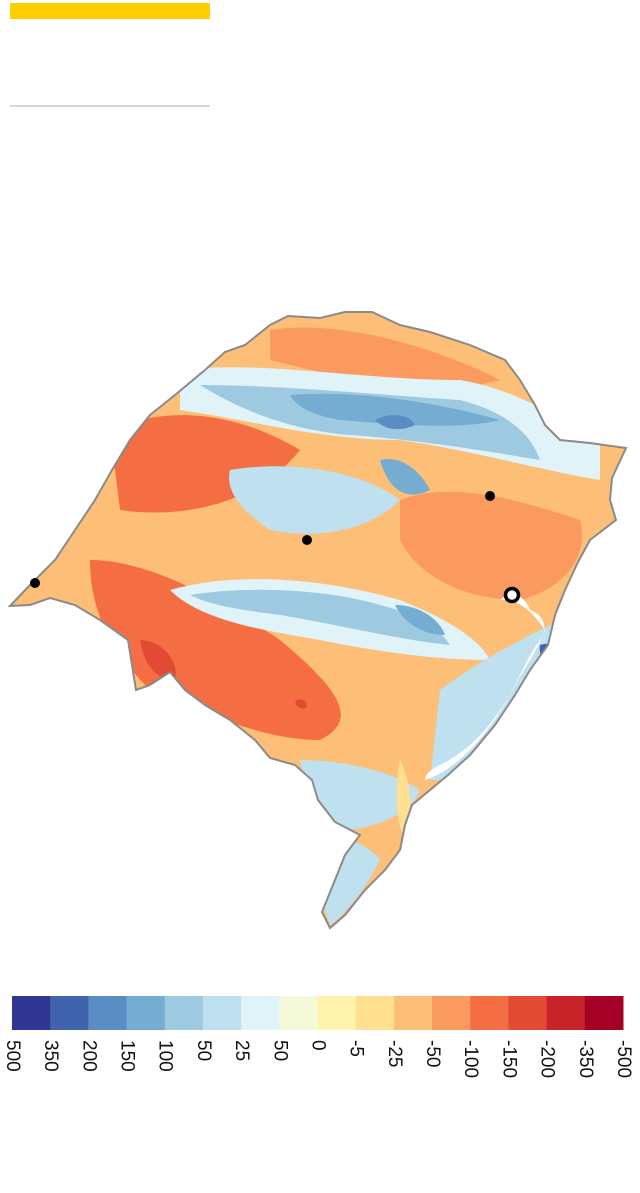  I want to click on legend-label: -100, so click(470, 1059).